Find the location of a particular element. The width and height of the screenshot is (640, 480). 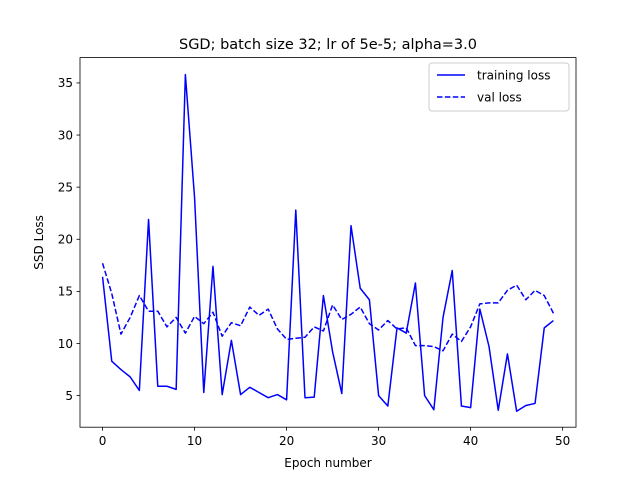

y-axis-ticks: 5 10 15 20 25 30 35 is located at coordinates (69, 239).